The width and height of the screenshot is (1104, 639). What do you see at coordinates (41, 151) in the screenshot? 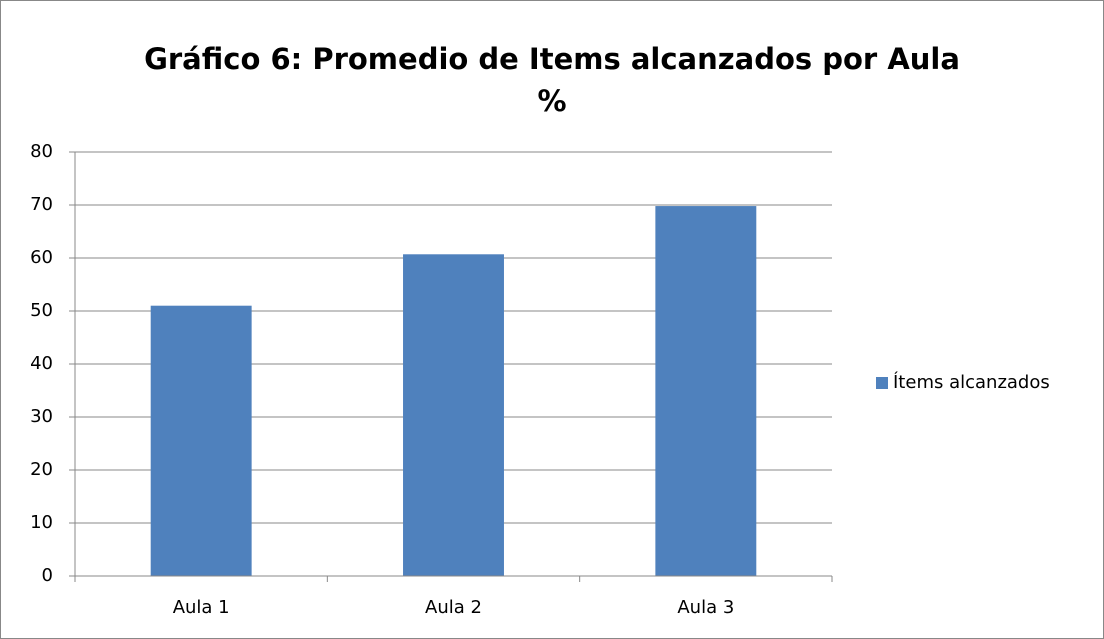
I see `y-tick-label: 80` at bounding box center [41, 151].